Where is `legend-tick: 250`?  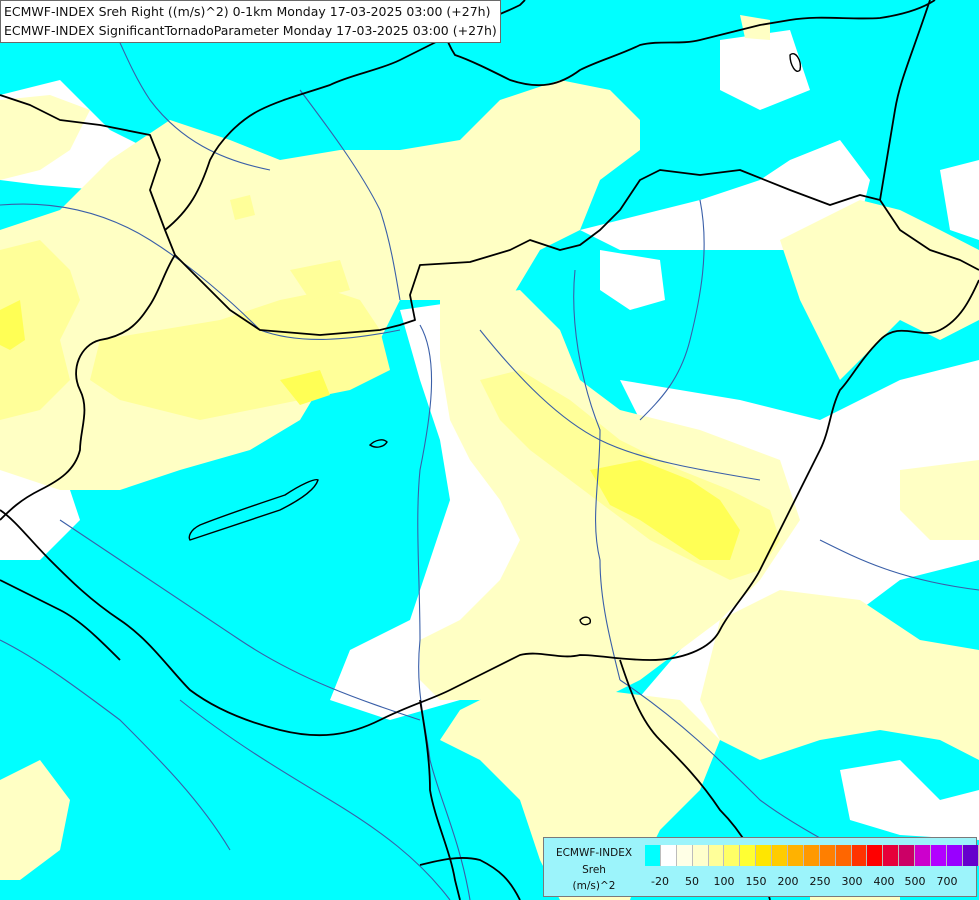 legend-tick: 250 is located at coordinates (820, 881).